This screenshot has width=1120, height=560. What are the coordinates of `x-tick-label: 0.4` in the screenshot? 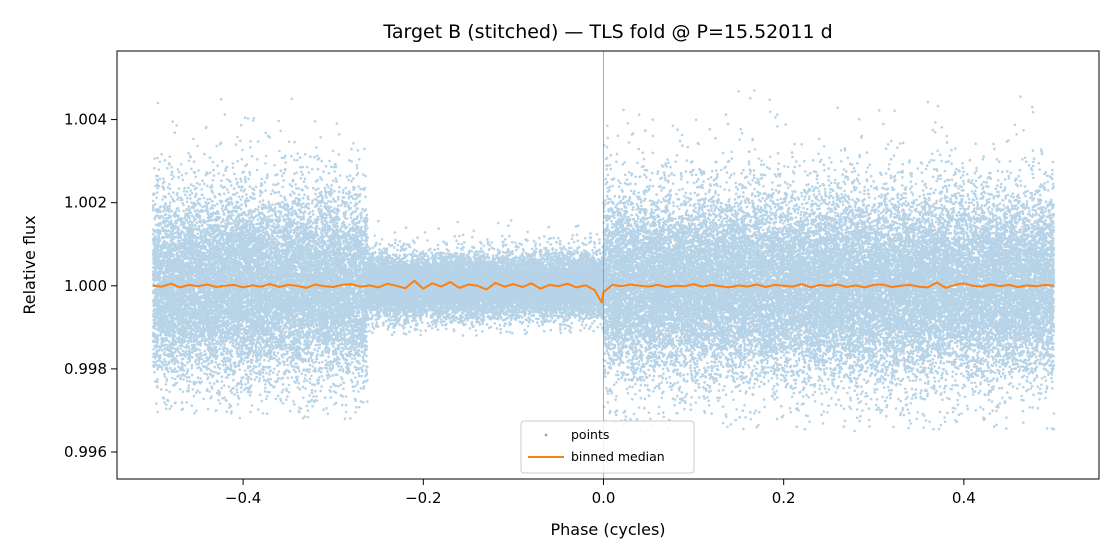 It's located at (964, 498).